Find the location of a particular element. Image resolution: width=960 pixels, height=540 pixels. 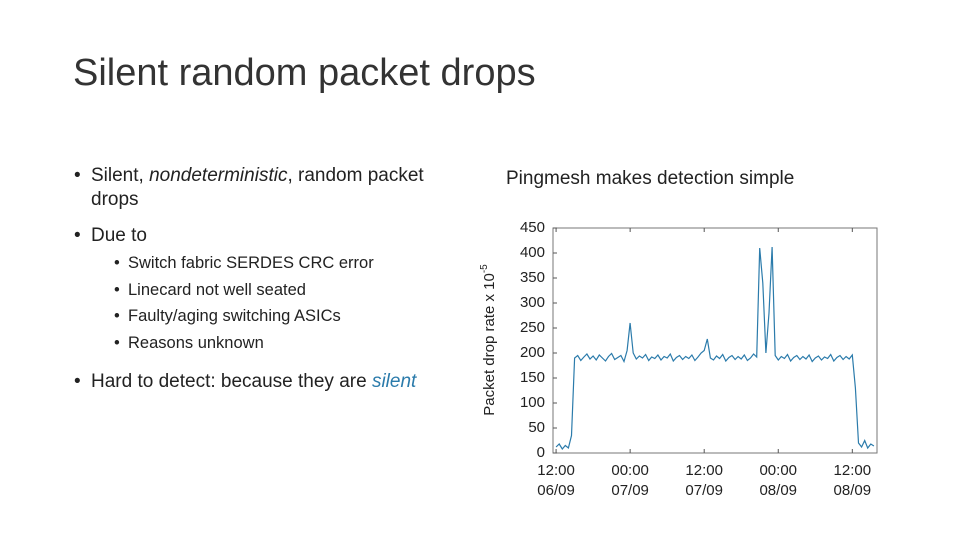

slide-title: Silent random packet drops is located at coordinates (304, 73).